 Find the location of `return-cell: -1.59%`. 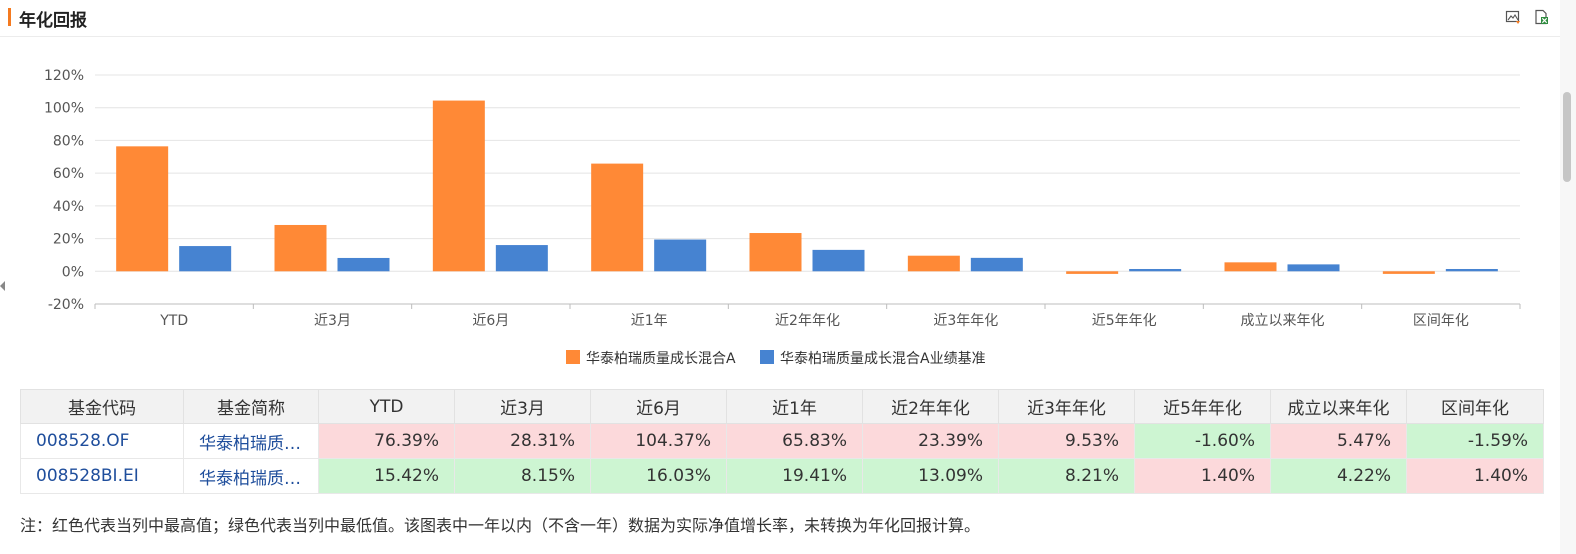

return-cell: -1.59% is located at coordinates (1475, 441).